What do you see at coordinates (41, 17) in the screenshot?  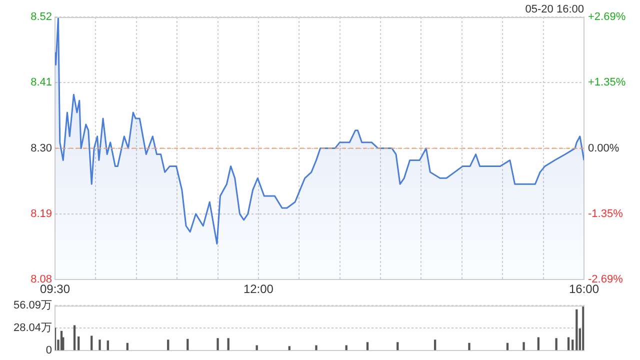 I see `y-tick-label: 8.52` at bounding box center [41, 17].